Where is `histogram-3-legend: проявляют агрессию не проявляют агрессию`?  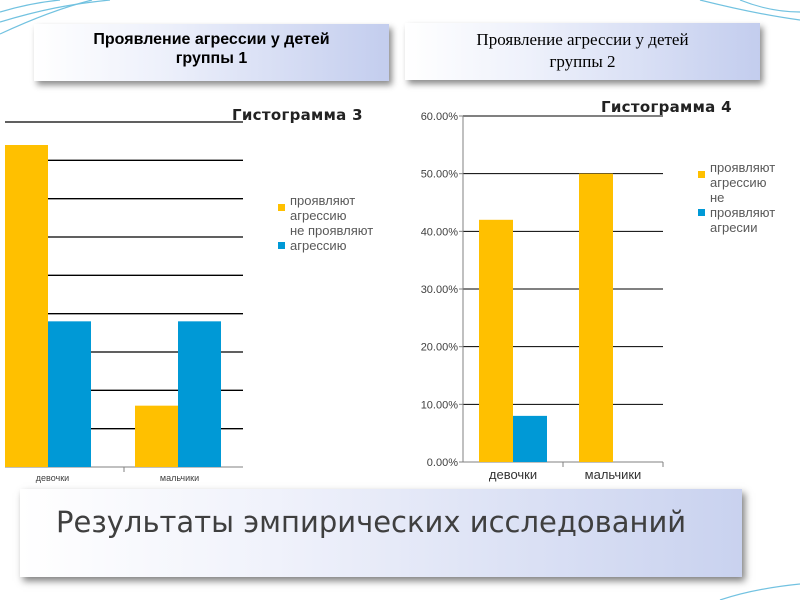
histogram-3-legend: проявляют агрессию не проявляют агрессию is located at coordinates (328, 223).